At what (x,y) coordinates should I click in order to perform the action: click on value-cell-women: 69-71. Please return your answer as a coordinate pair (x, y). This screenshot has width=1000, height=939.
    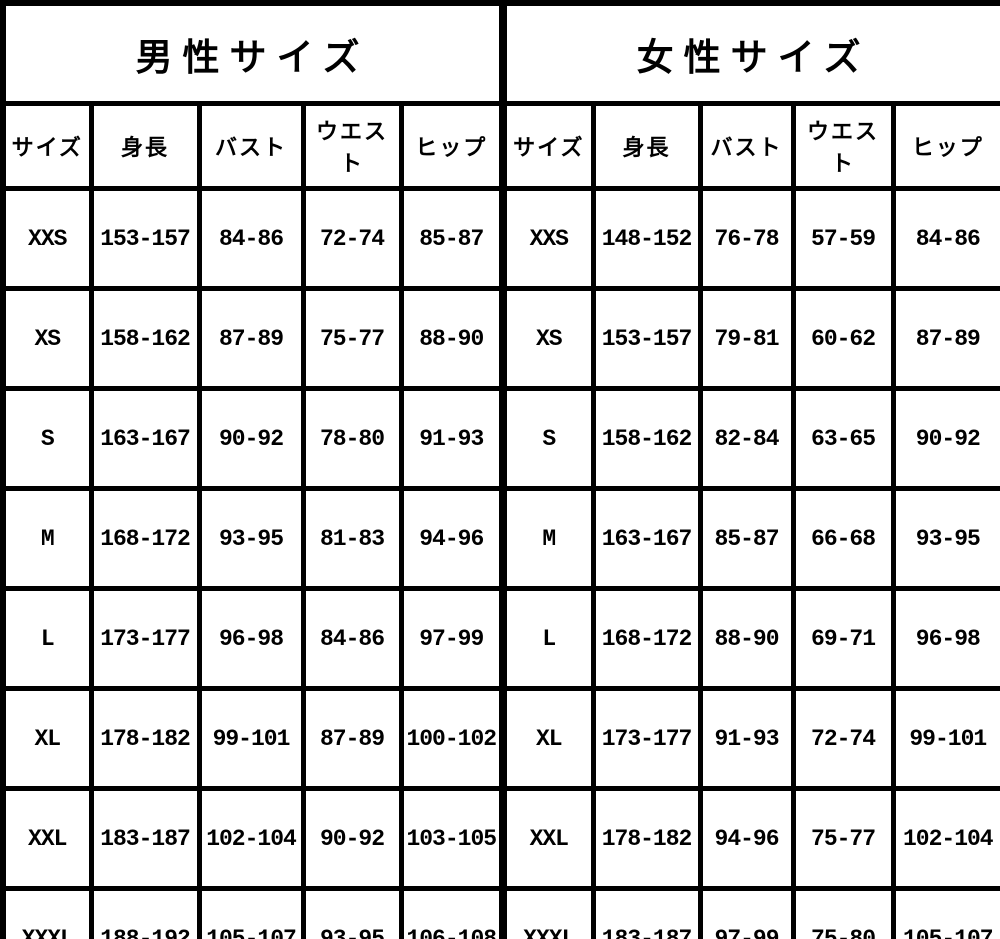
    Looking at the image, I should click on (843, 638).